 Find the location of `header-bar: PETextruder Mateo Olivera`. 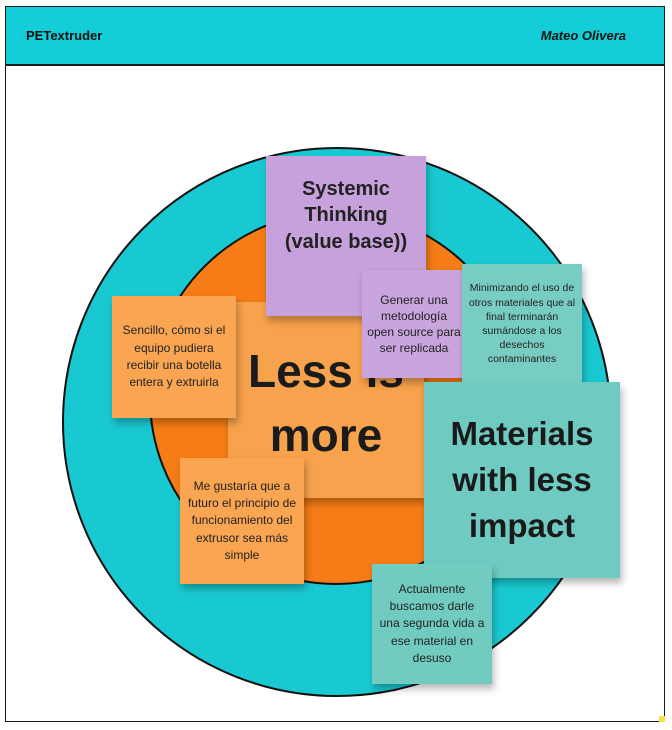

header-bar: PETextruder Mateo Olivera is located at coordinates (335, 36).